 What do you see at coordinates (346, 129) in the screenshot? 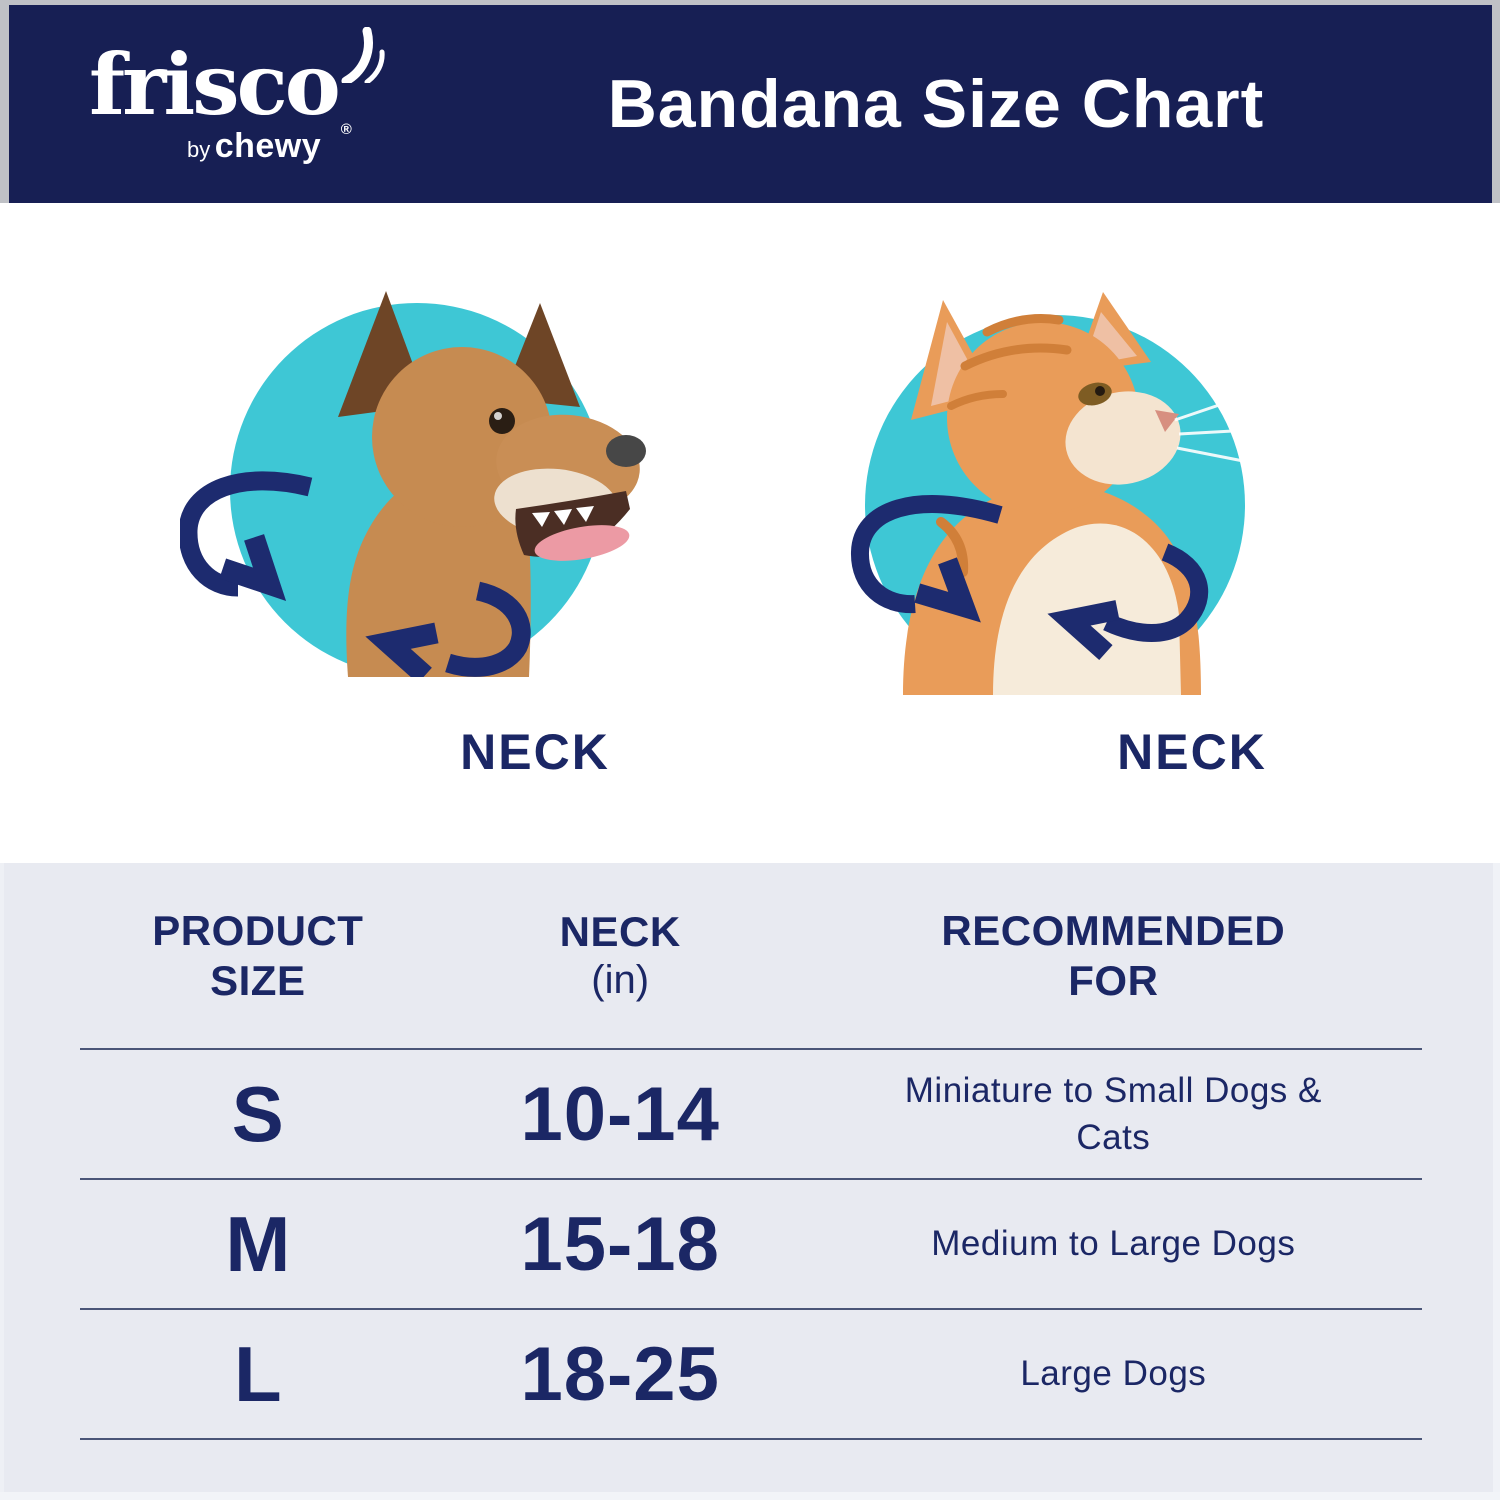
I see `registered-trademark: ®` at bounding box center [346, 129].